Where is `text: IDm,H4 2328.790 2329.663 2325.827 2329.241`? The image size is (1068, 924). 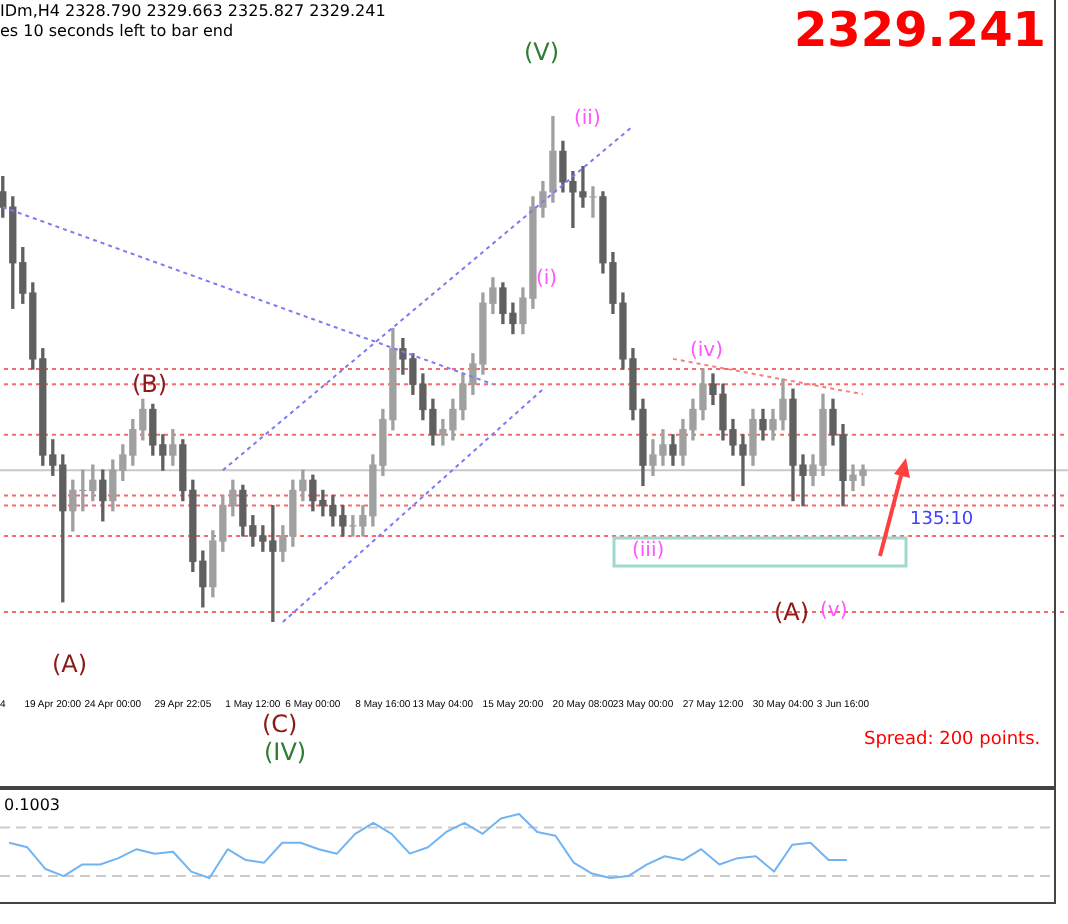 text: IDm,H4 2328.790 2329.663 2325.827 2329.241 is located at coordinates (193, 12).